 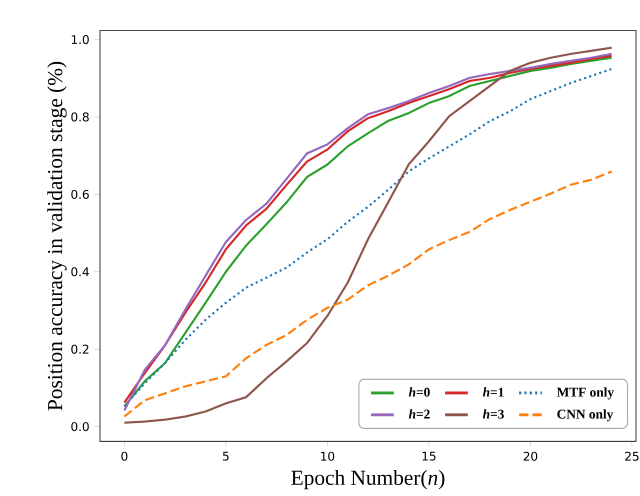 I want to click on x-tick-label: 20, so click(x=531, y=456).